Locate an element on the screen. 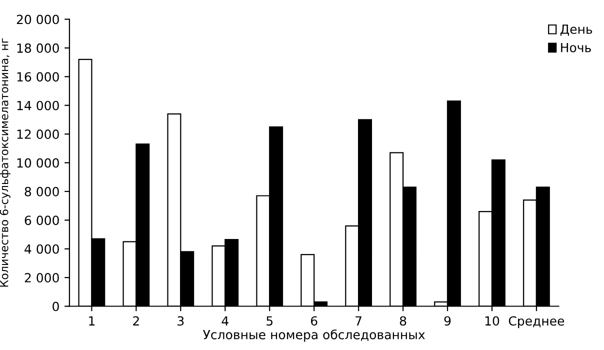 This screenshot has height=350, width=604. y-tick-label: 4 000 is located at coordinates (41, 249).